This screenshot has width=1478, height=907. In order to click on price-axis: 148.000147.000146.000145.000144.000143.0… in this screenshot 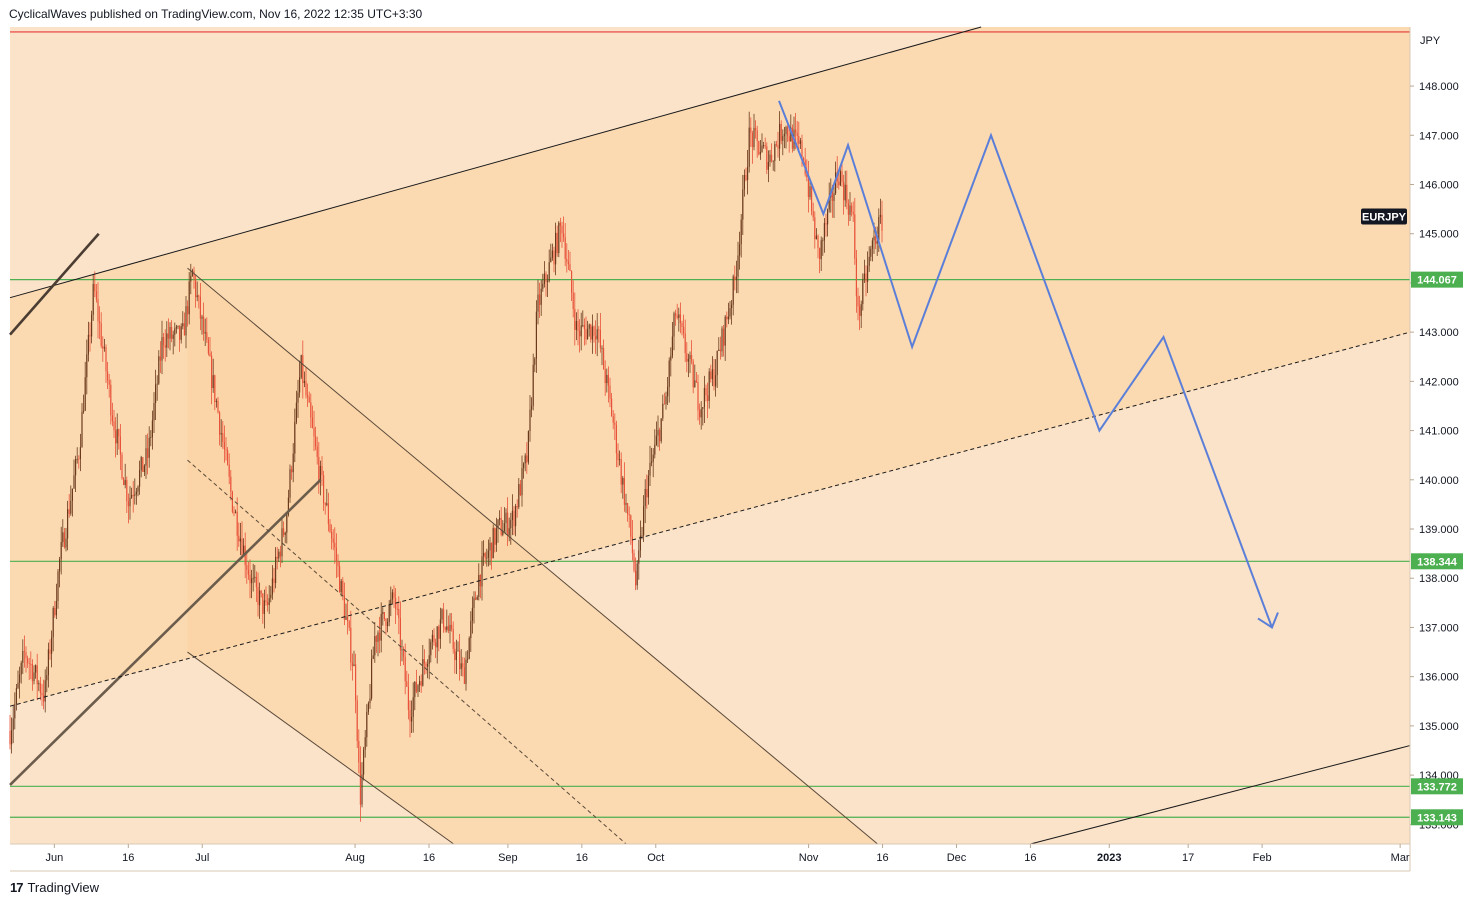, I will do `click(1434, 456)`.